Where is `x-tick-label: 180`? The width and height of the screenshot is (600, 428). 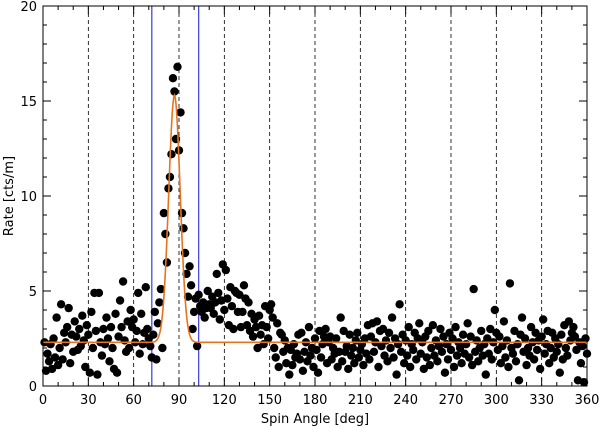 x-tick-label: 180 is located at coordinates (315, 400).